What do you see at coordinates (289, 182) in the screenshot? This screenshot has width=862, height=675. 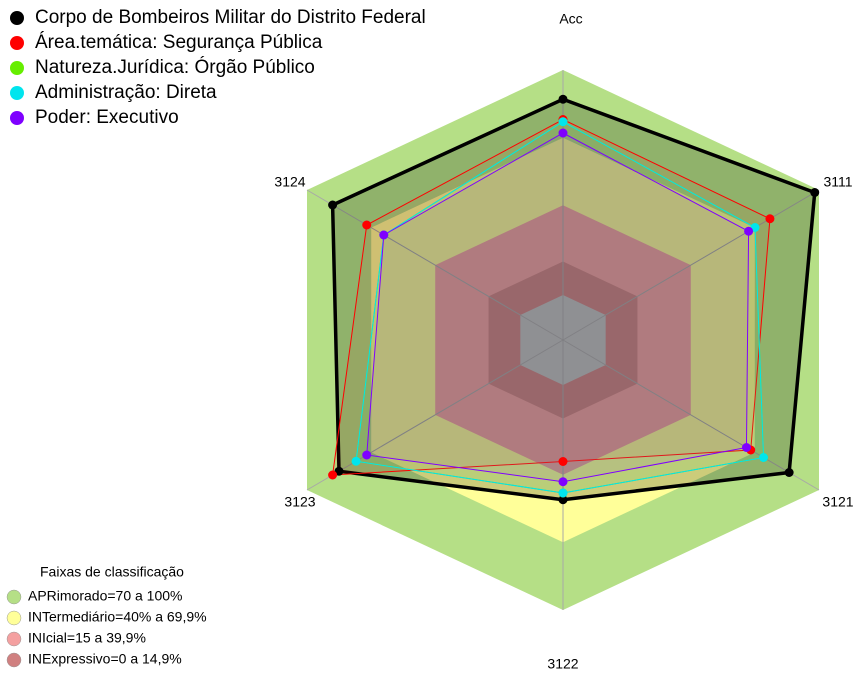 I see `axis-label: 3124` at bounding box center [289, 182].